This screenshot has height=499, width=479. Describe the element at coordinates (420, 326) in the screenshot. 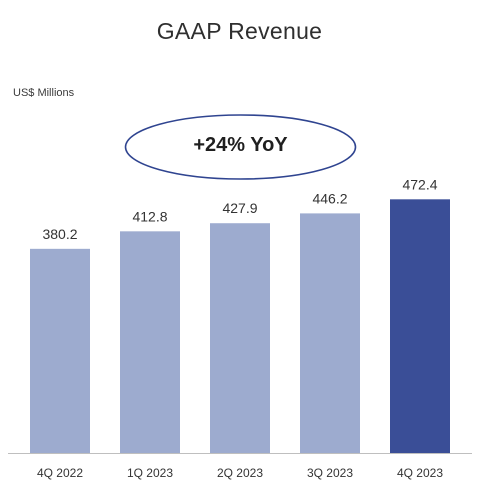

I see `bar-4q-2023` at that location.